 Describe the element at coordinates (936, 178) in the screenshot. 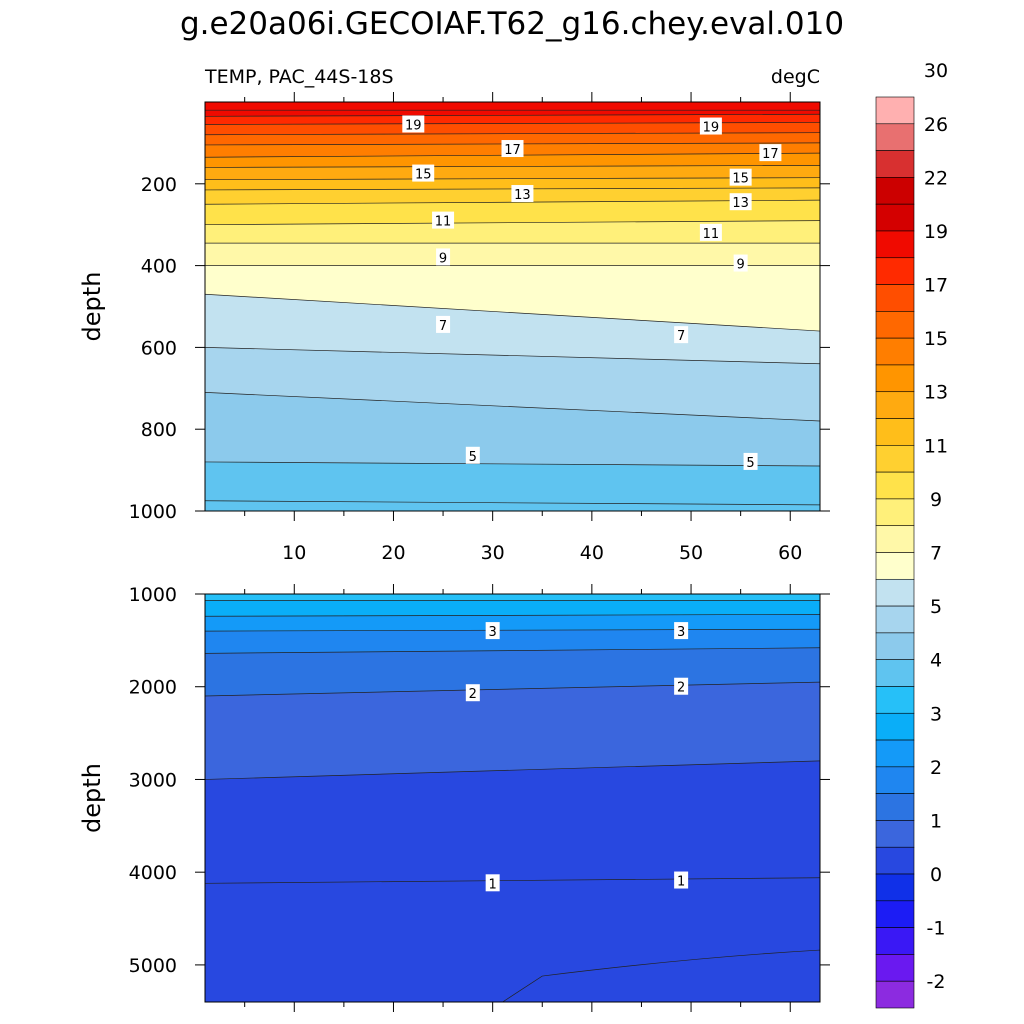

I see `colorbar-label: 22` at that location.